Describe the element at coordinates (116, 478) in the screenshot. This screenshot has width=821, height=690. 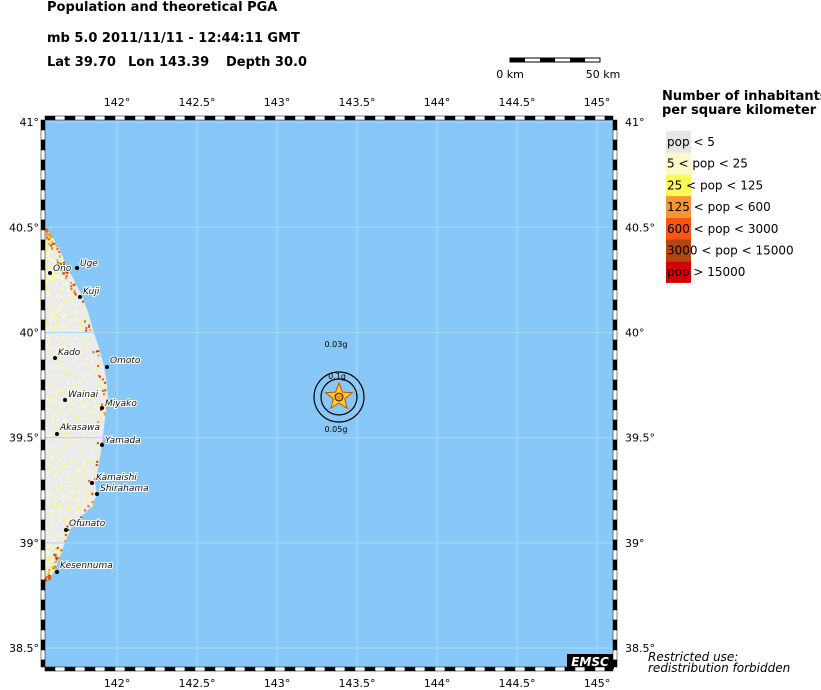
I see `city-label: Kamaishi` at that location.